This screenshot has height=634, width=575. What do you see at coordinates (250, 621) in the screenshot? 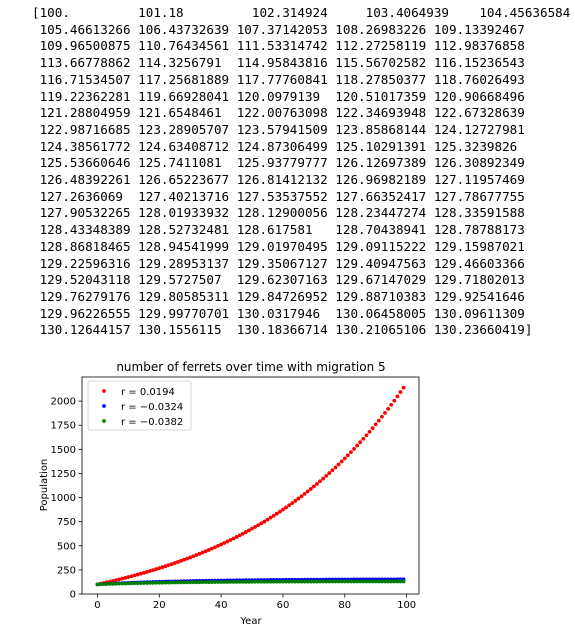
I see `x-axis-label: Year` at bounding box center [250, 621].